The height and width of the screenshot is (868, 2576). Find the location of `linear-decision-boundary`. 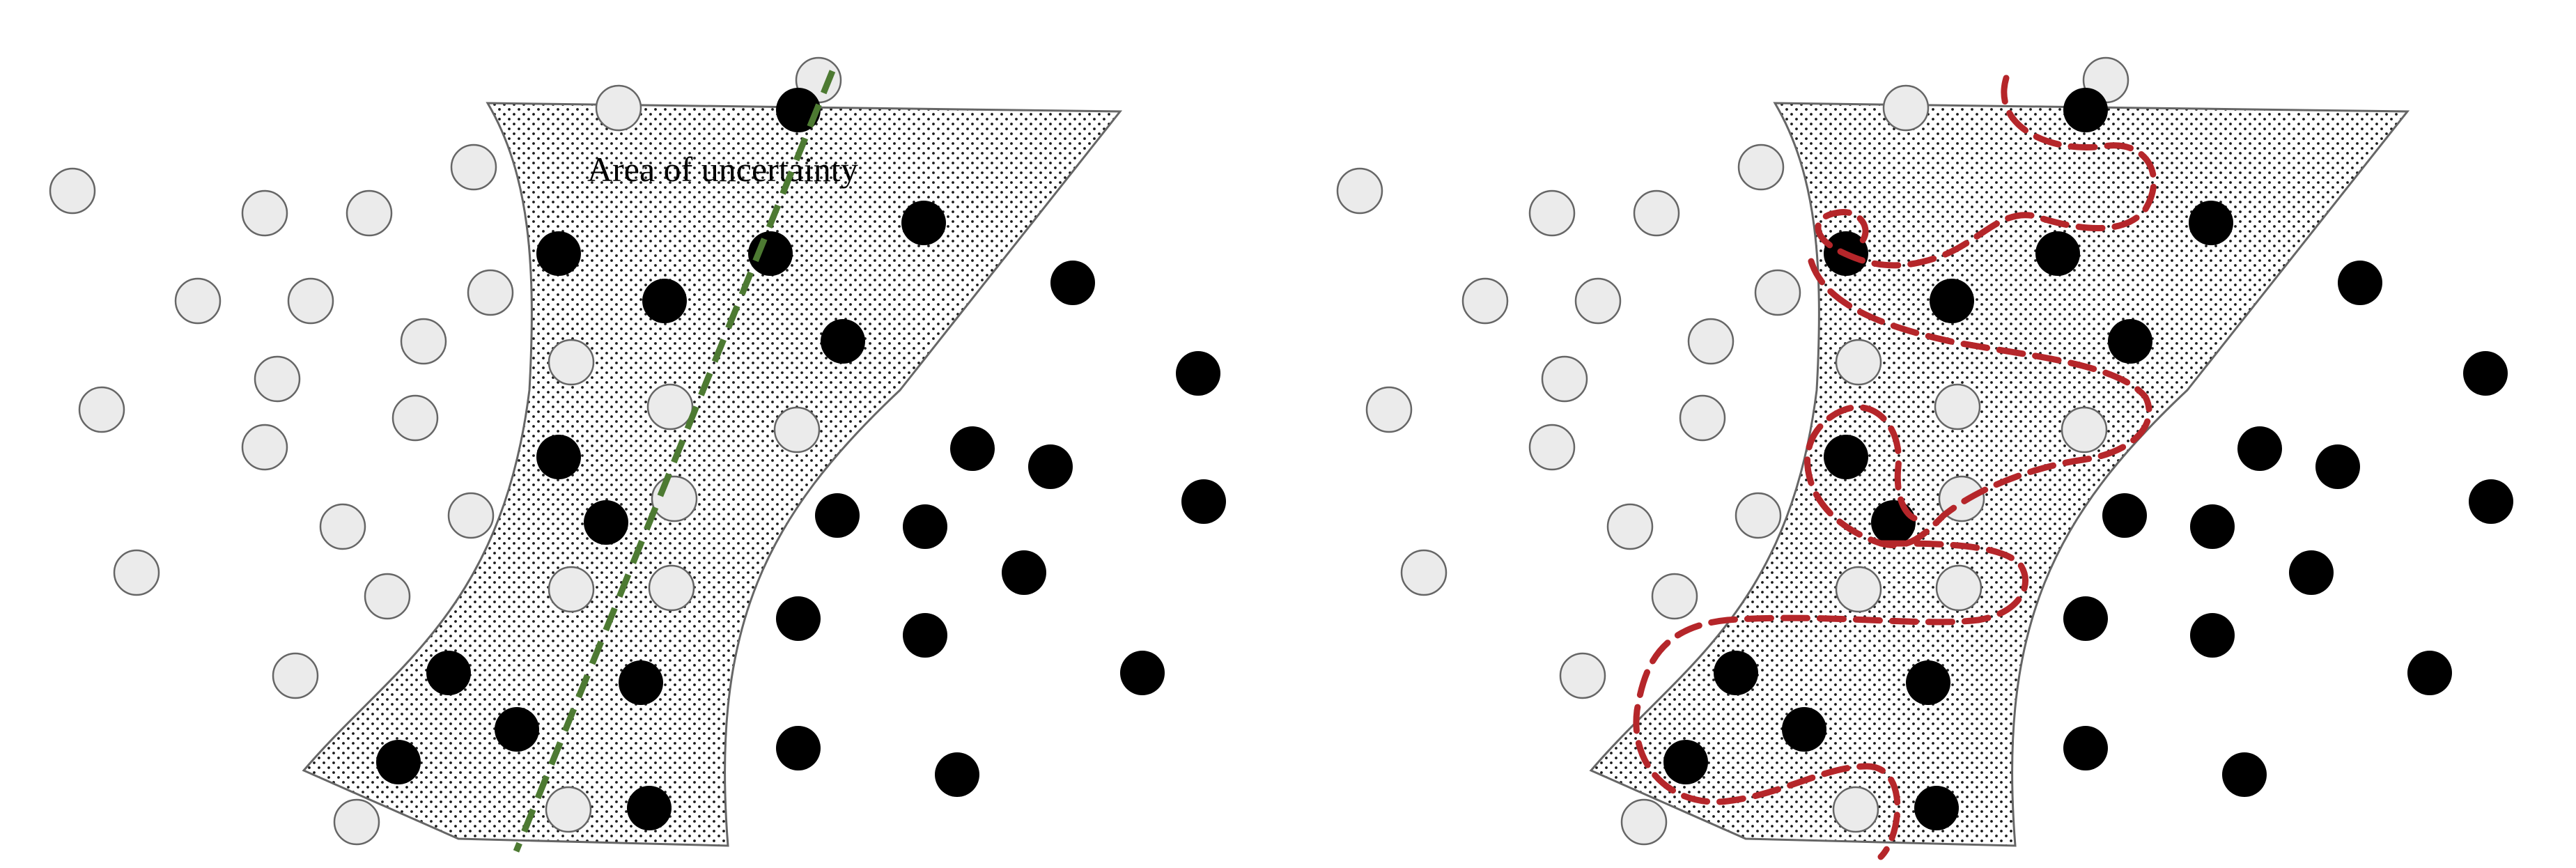

linear-decision-boundary is located at coordinates (674, 462).